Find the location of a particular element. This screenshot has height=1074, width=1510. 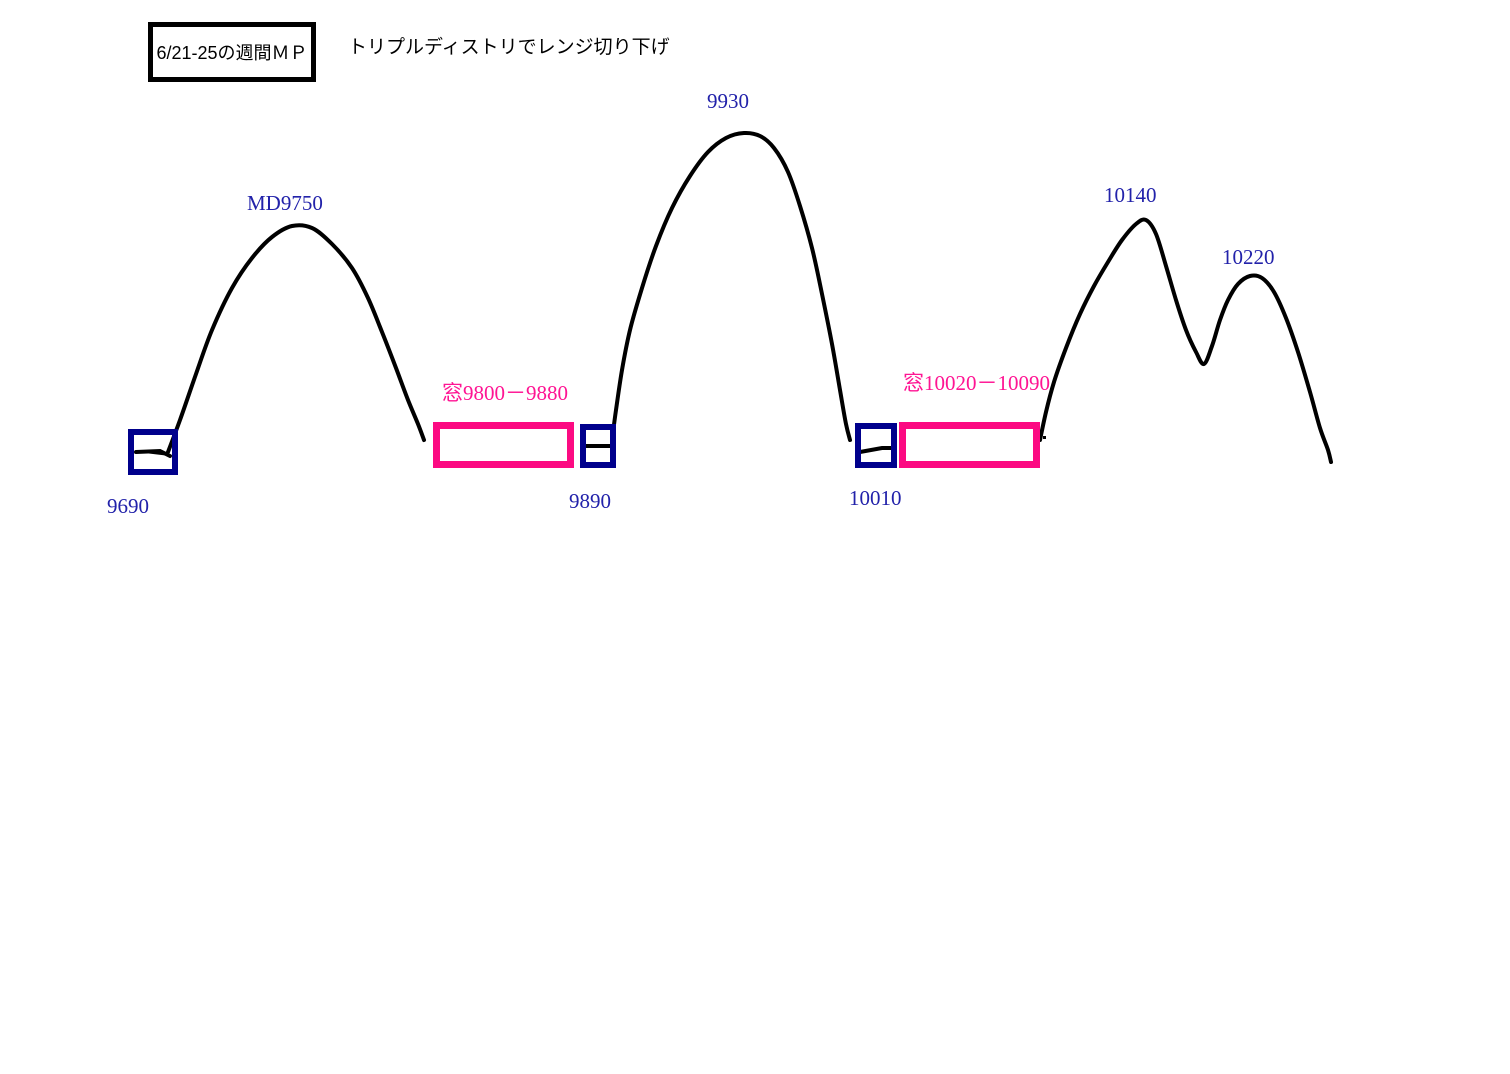

window-label-9800-9880: 窓9800－9880 is located at coordinates (505, 393).